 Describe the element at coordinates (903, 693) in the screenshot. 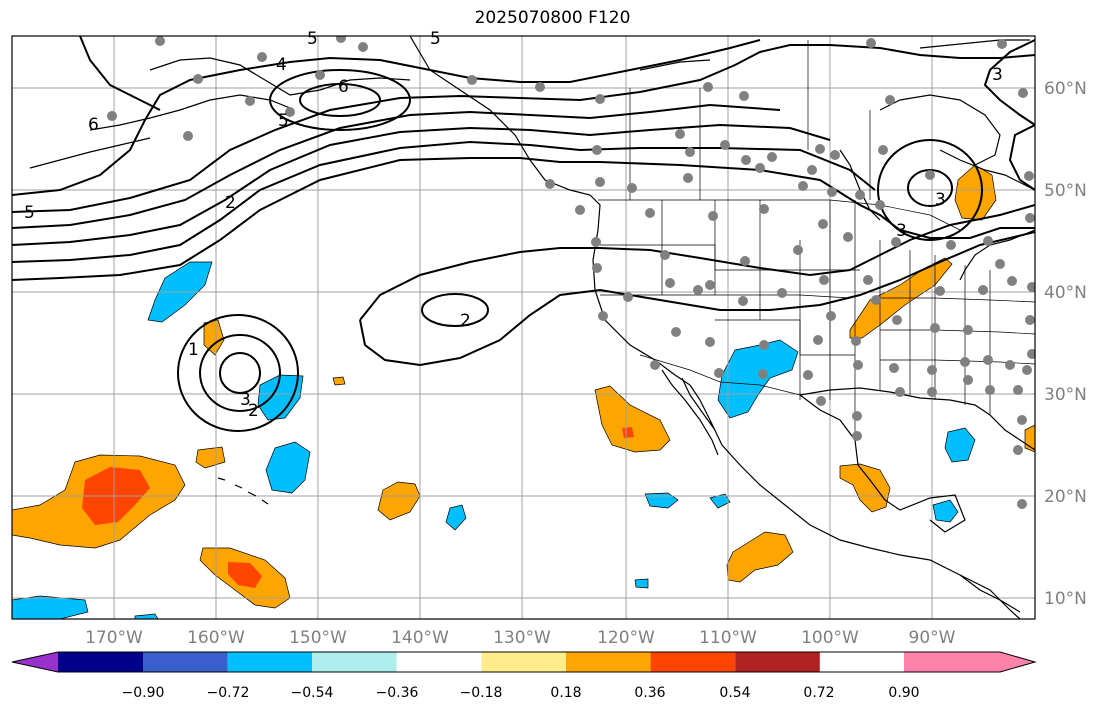

I see `colorbar-tick-label: 0.90` at that location.